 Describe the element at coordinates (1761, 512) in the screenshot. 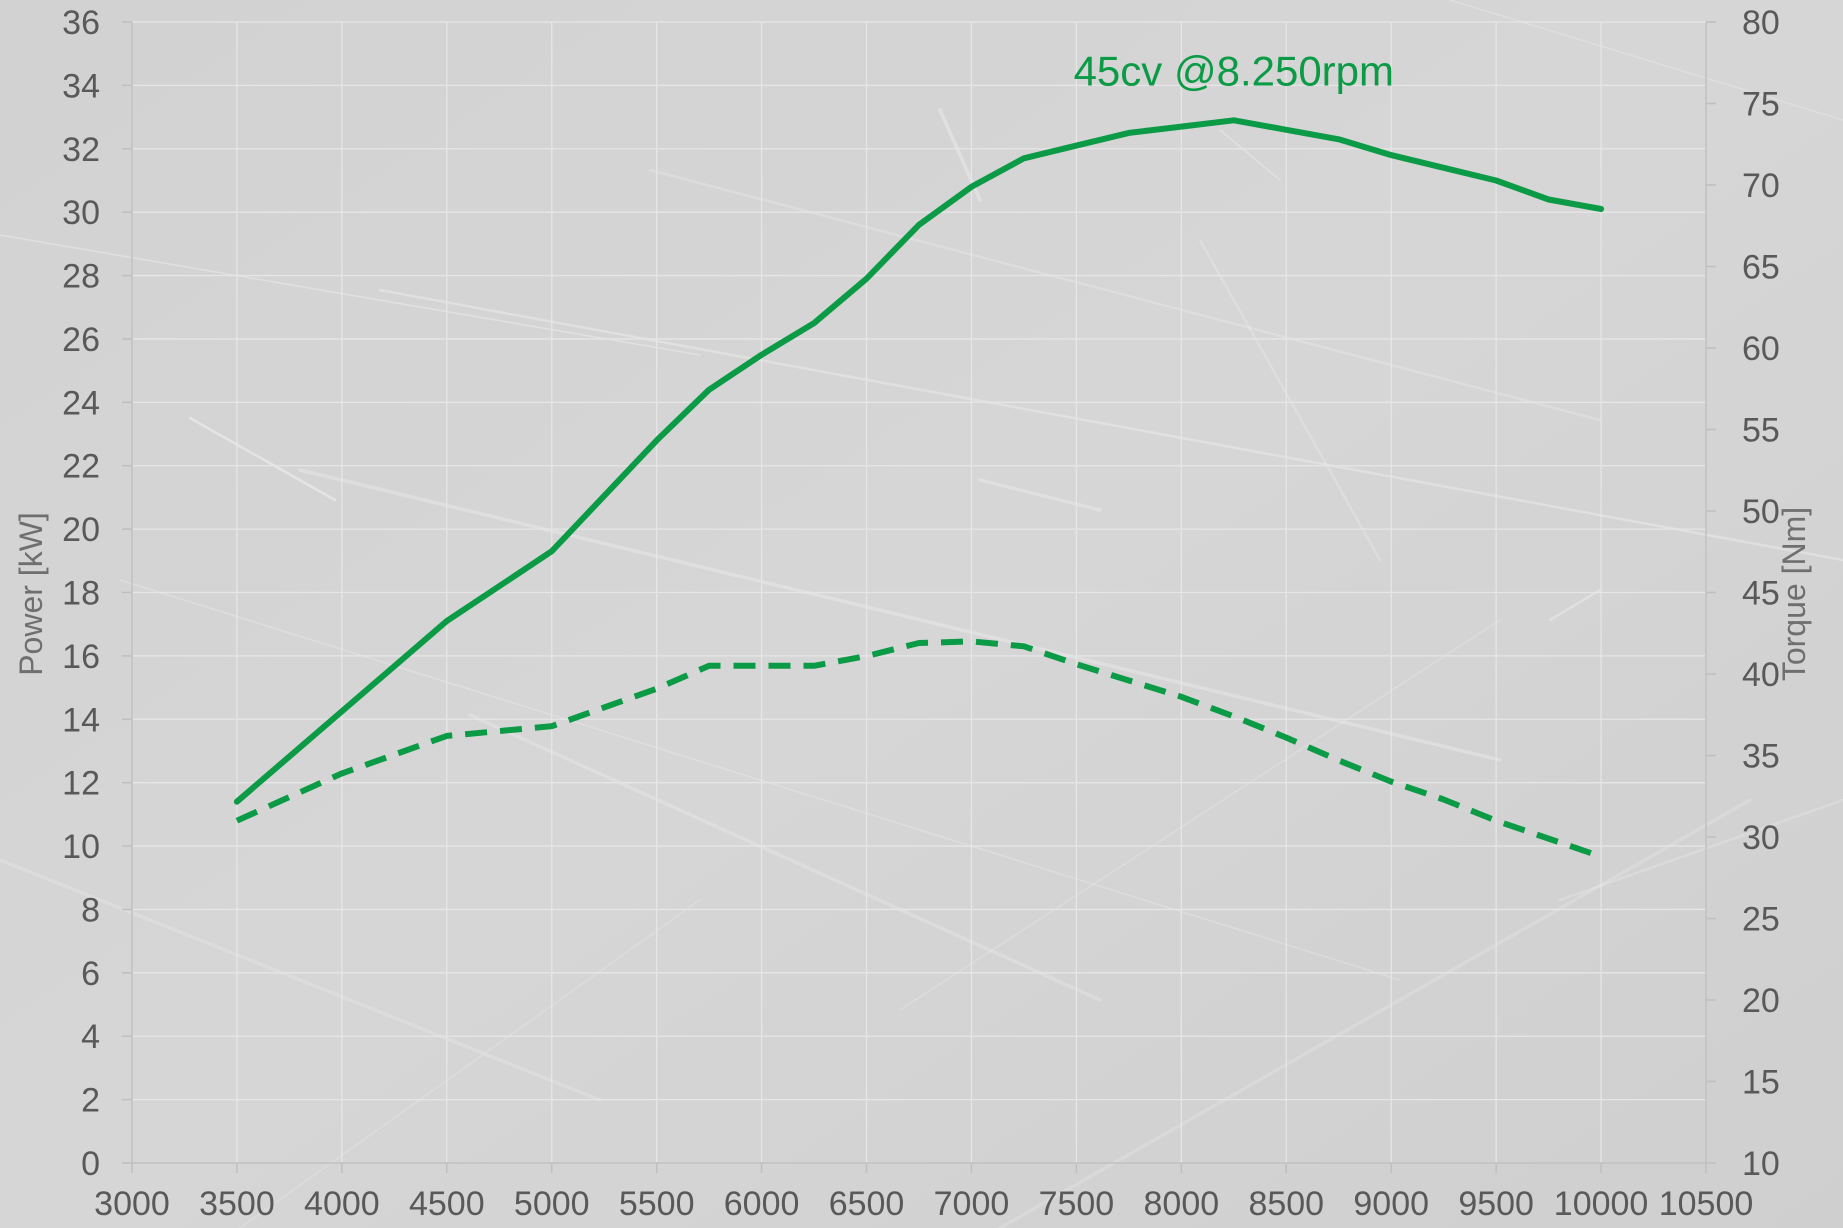

I see `y-tick-label-right: 50` at that location.